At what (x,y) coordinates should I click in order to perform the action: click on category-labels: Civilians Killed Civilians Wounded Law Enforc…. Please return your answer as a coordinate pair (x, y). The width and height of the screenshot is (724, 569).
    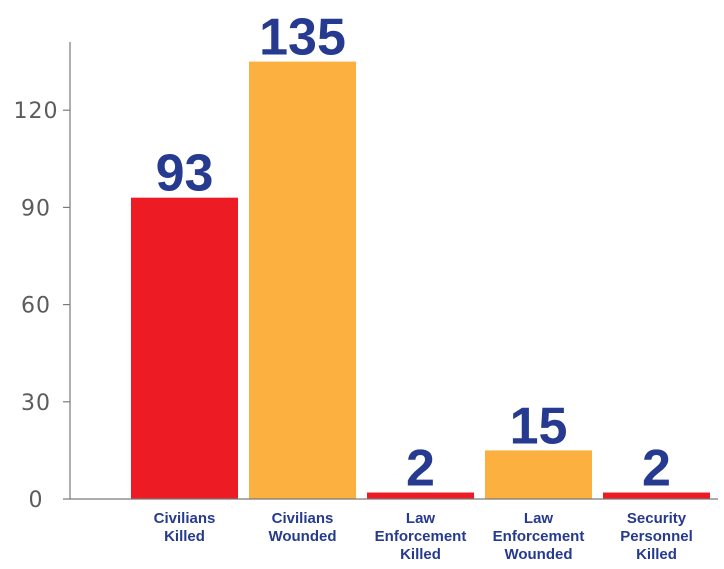
    Looking at the image, I should click on (423, 536).